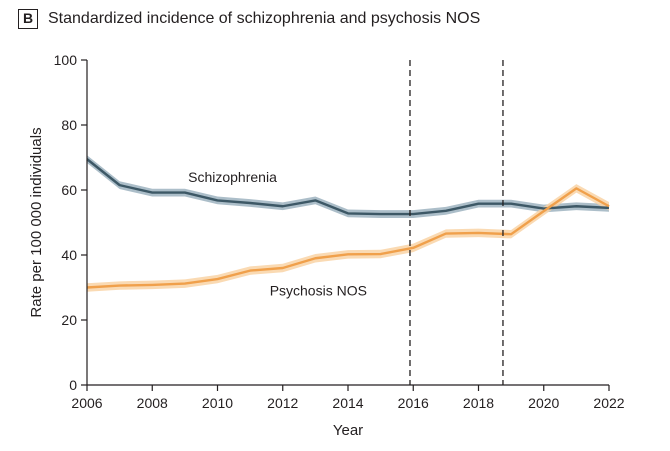  Describe the element at coordinates (318, 291) in the screenshot. I see `series-label-psychosis-nos: Psychosis NOS` at that location.